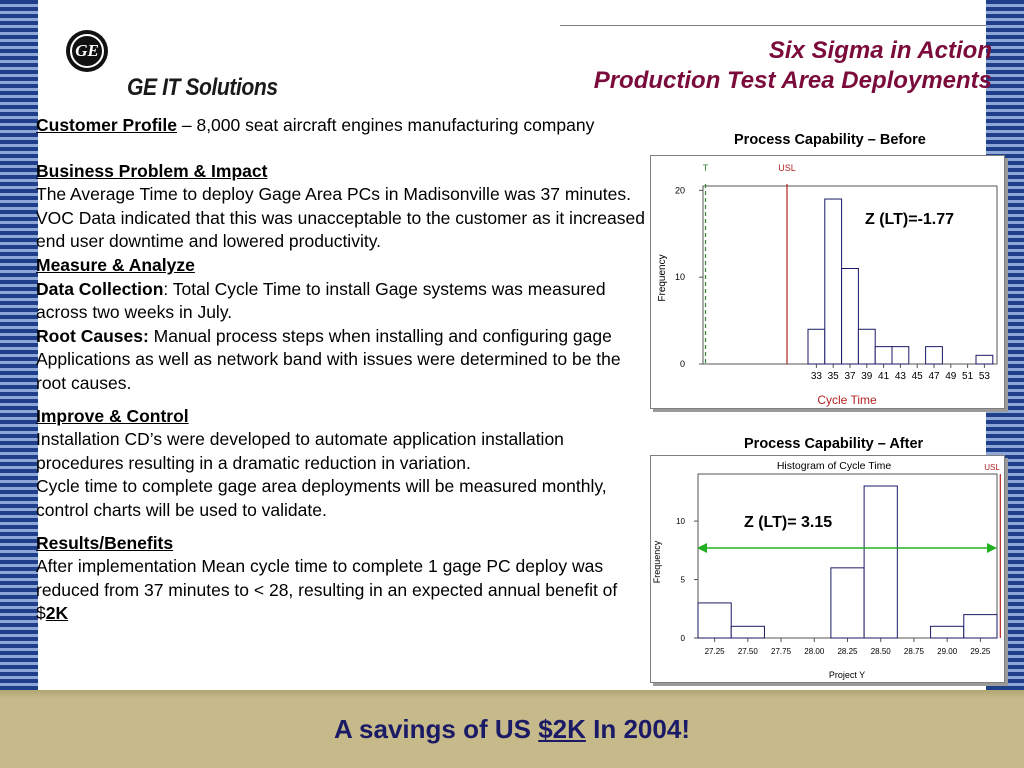 The height and width of the screenshot is (768, 1024). What do you see at coordinates (847, 400) in the screenshot?
I see `x-axis-label: Cycle Time` at bounding box center [847, 400].